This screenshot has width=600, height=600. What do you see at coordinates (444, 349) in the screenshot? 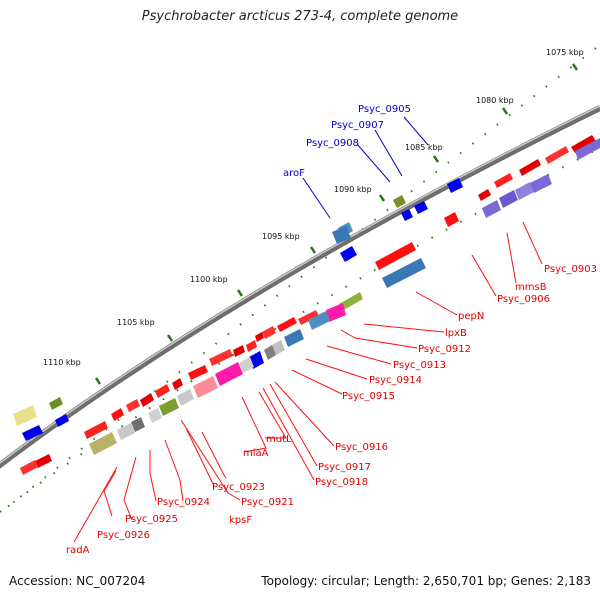
I see `gene-label-psyc-0912: Psyc_0912` at bounding box center [444, 349].